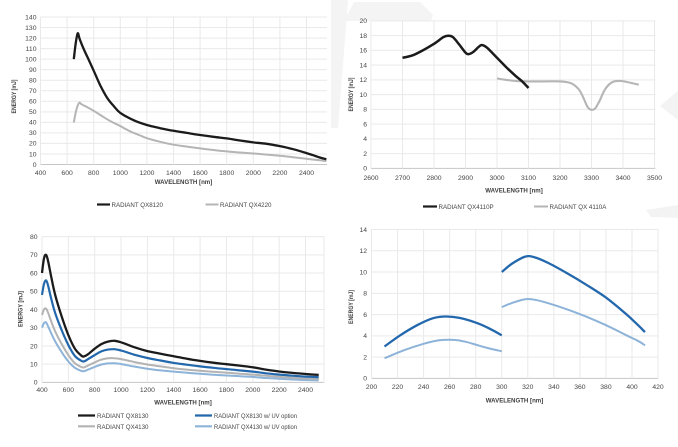  I want to click on svg-text: 120, so click(31, 38).